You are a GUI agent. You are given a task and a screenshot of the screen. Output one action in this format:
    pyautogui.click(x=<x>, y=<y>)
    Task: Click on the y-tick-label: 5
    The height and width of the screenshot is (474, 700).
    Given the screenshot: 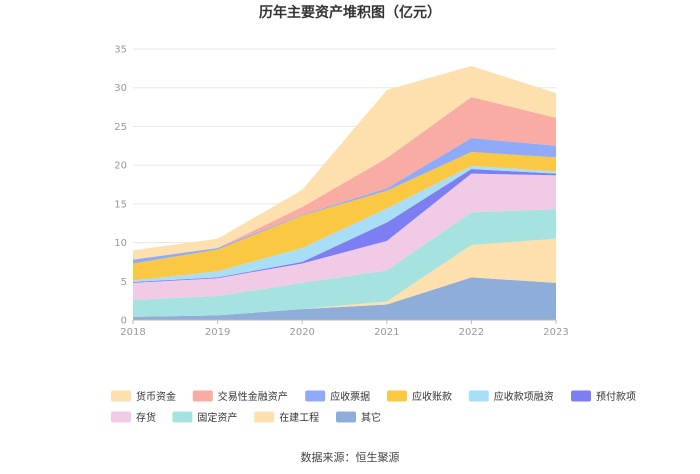 What is the action you would take?
    pyautogui.click(x=124, y=282)
    